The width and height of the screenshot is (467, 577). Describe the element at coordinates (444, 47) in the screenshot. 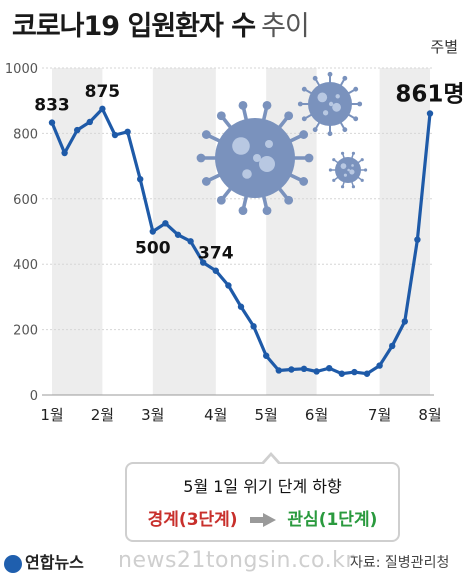

I see `unit-label: 주별` at that location.